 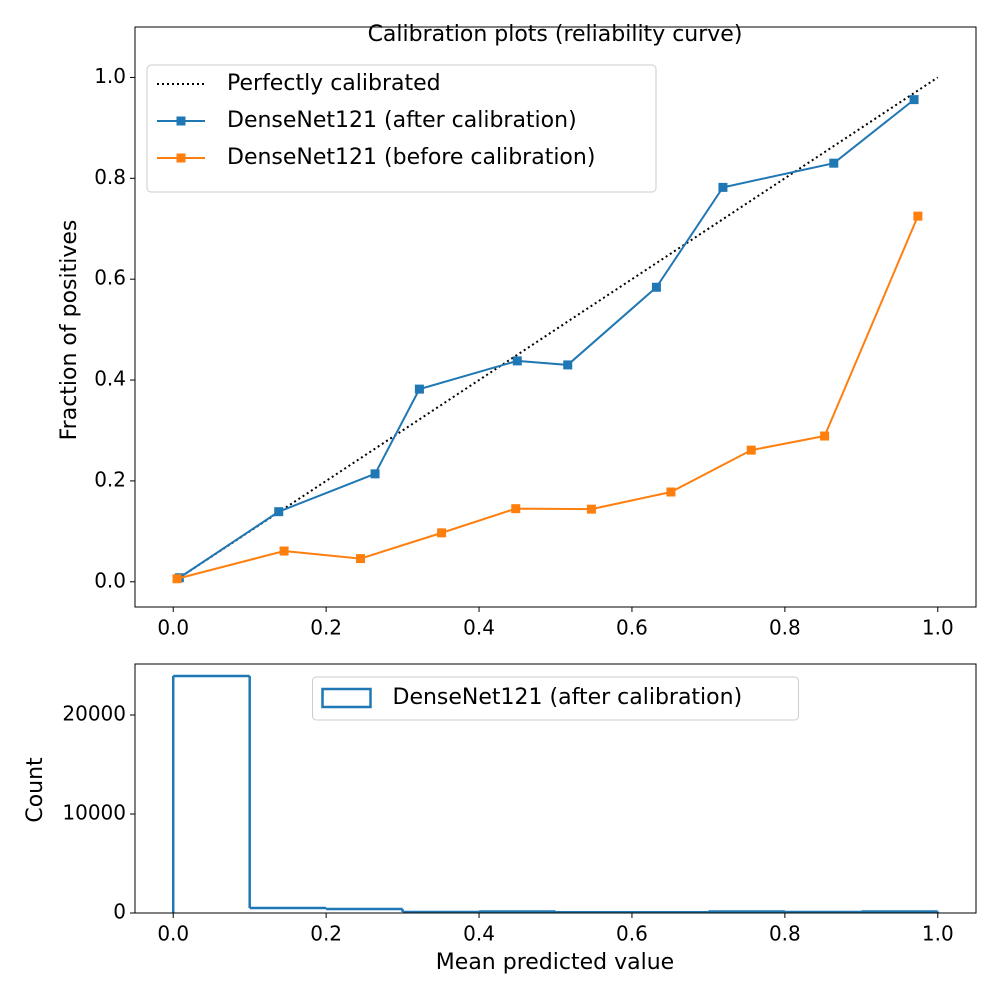 What do you see at coordinates (94, 812) in the screenshot?
I see `y-tick-label: 10000` at bounding box center [94, 812].